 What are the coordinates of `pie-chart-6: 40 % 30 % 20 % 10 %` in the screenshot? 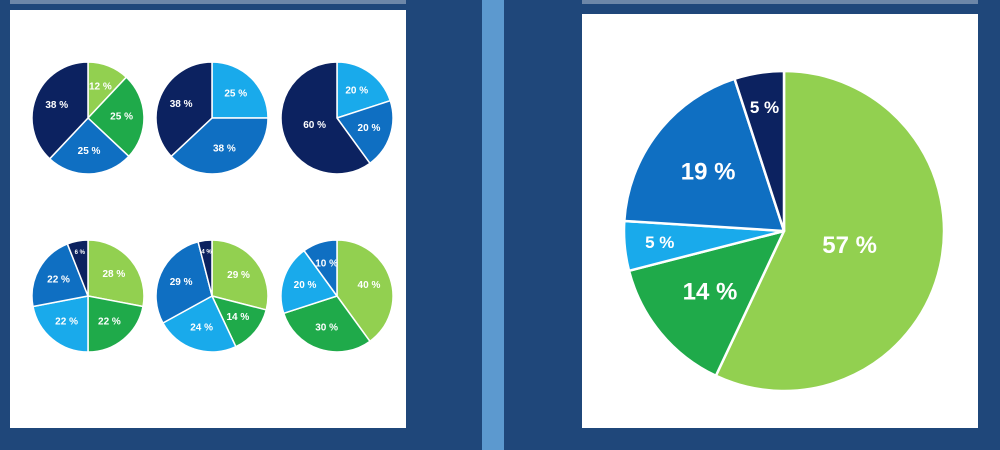 It's located at (337, 296).